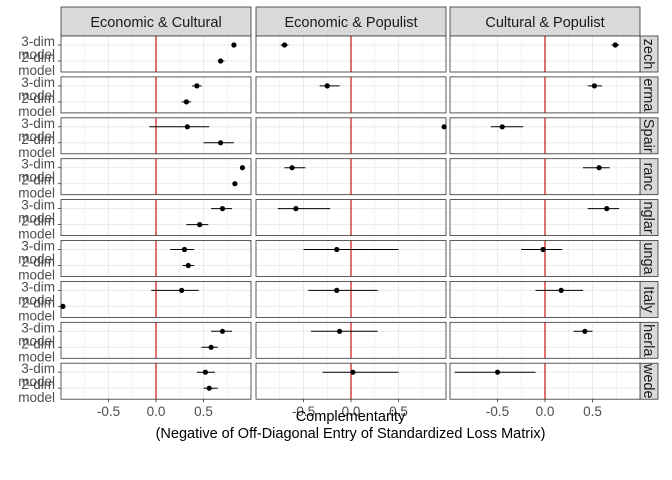 Image resolution: width=672 pixels, height=480 pixels. I want to click on row-strip-label: herla, so click(648, 340).